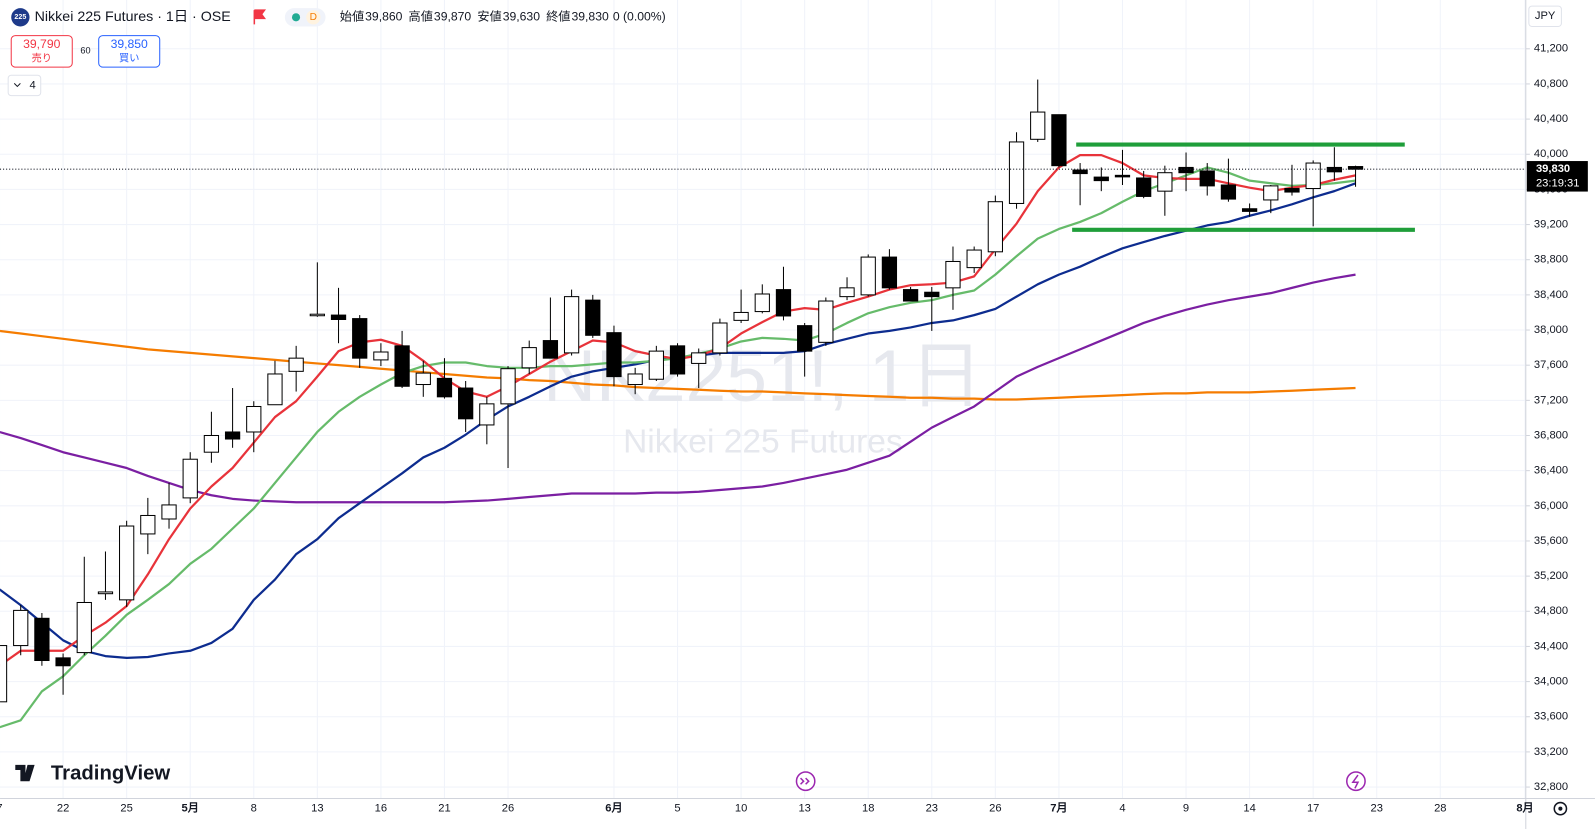  What do you see at coordinates (41, 51) in the screenshot?
I see `sell-button` at bounding box center [41, 51].